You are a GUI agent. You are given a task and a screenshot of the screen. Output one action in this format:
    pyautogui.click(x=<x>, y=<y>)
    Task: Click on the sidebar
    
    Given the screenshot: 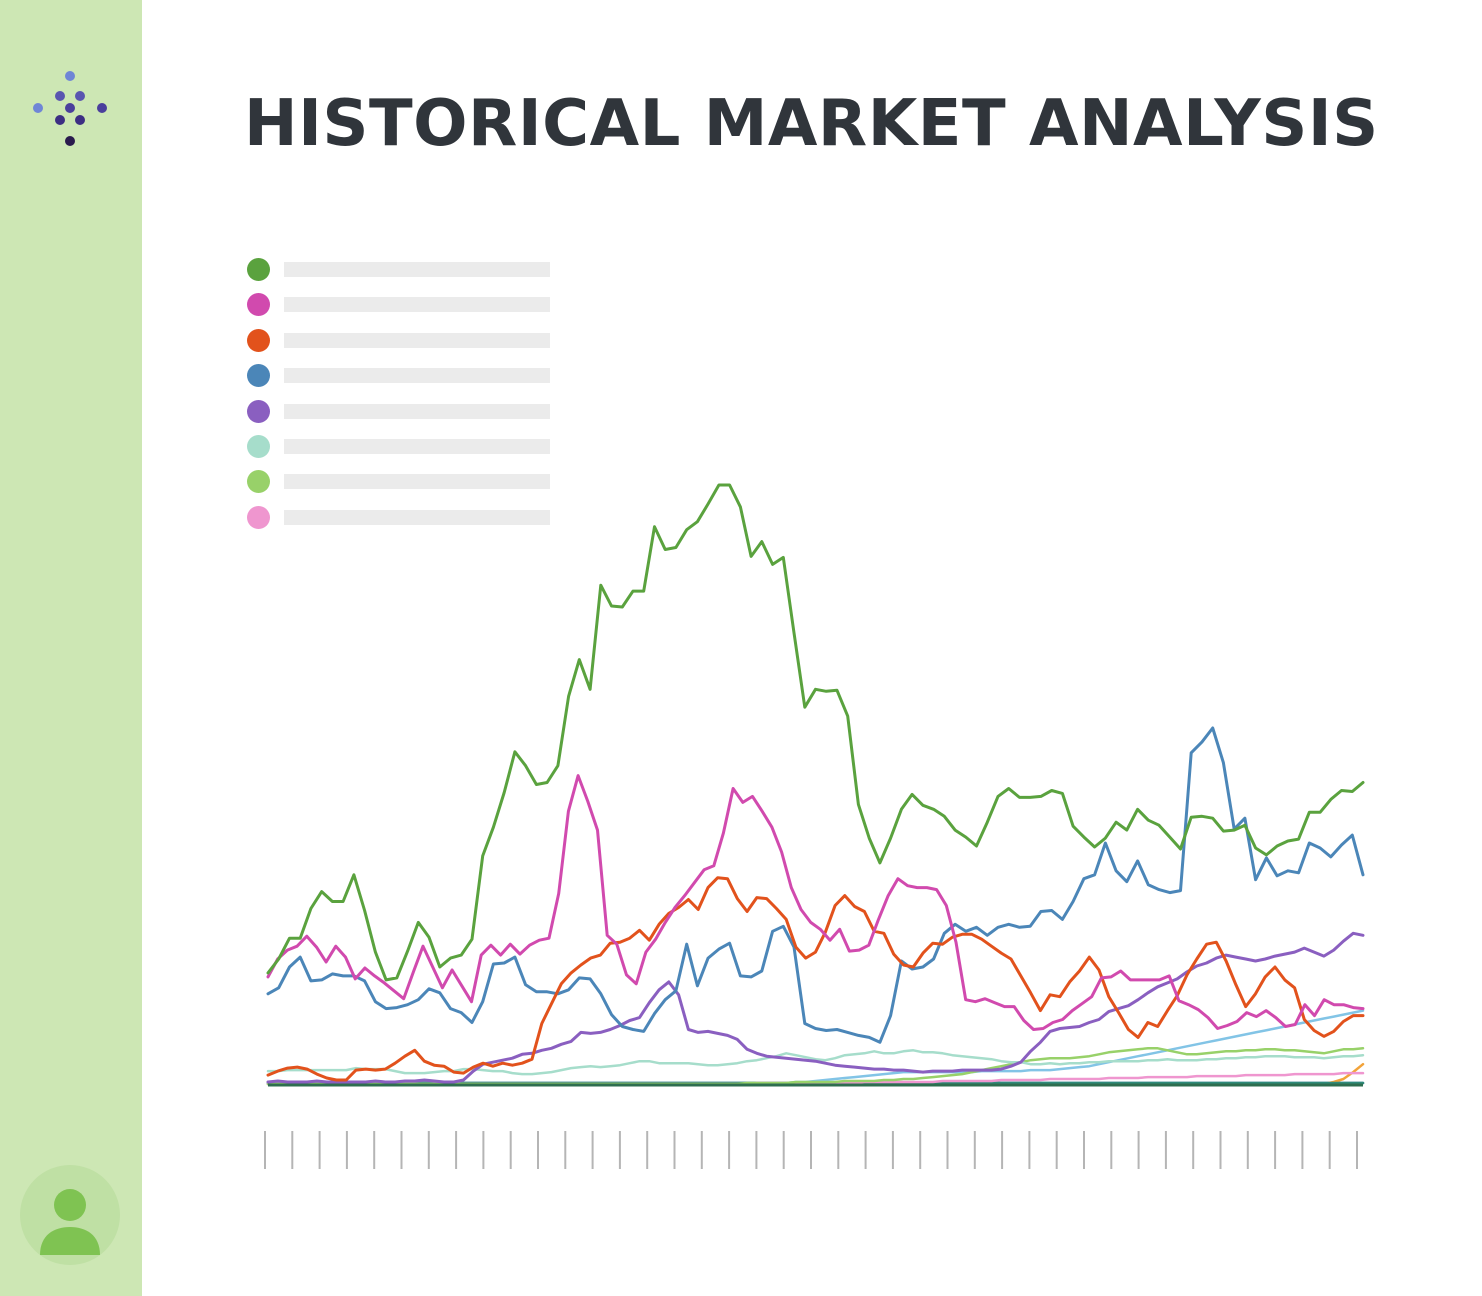 What is the action you would take?
    pyautogui.click(x=71, y=648)
    